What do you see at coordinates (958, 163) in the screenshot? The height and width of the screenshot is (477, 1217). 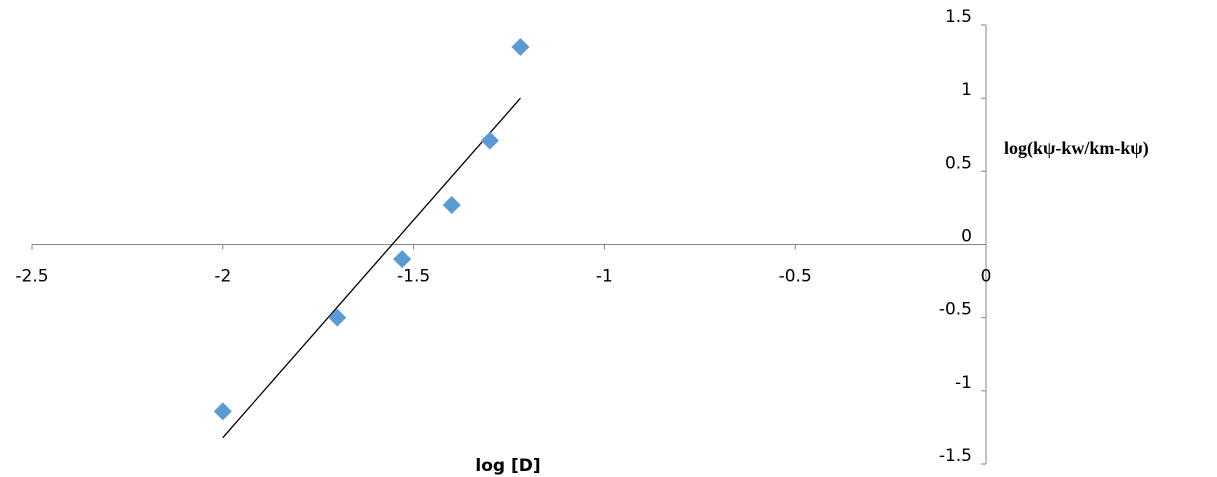 I see `y-tick-label: 0.5` at bounding box center [958, 163].